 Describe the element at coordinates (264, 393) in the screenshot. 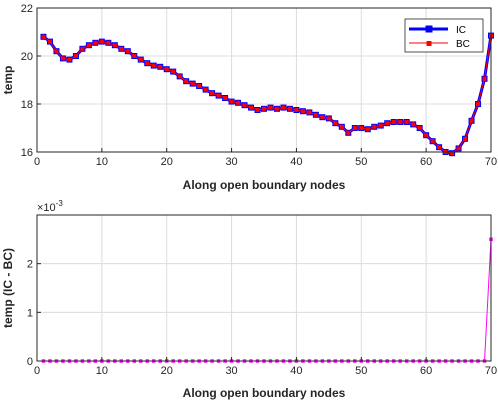

I see `bottom-chart-x-label: Along open boundary nodes` at that location.